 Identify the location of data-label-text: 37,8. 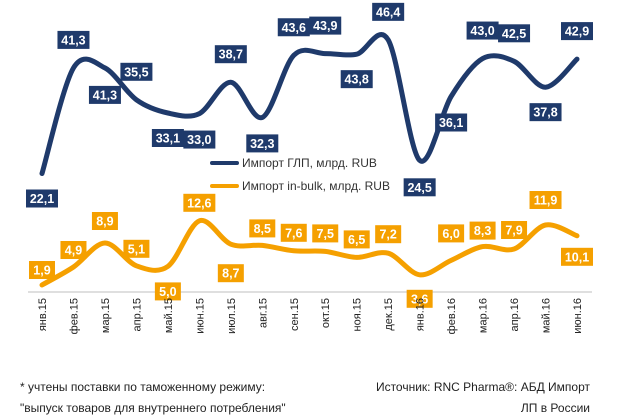
(545, 113).